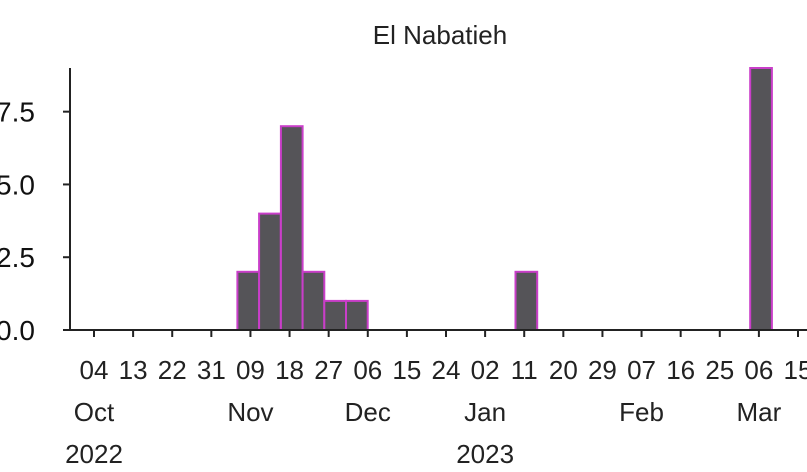  Describe the element at coordinates (17, 112) in the screenshot. I see `y-tick-label-3: 7.5` at that location.